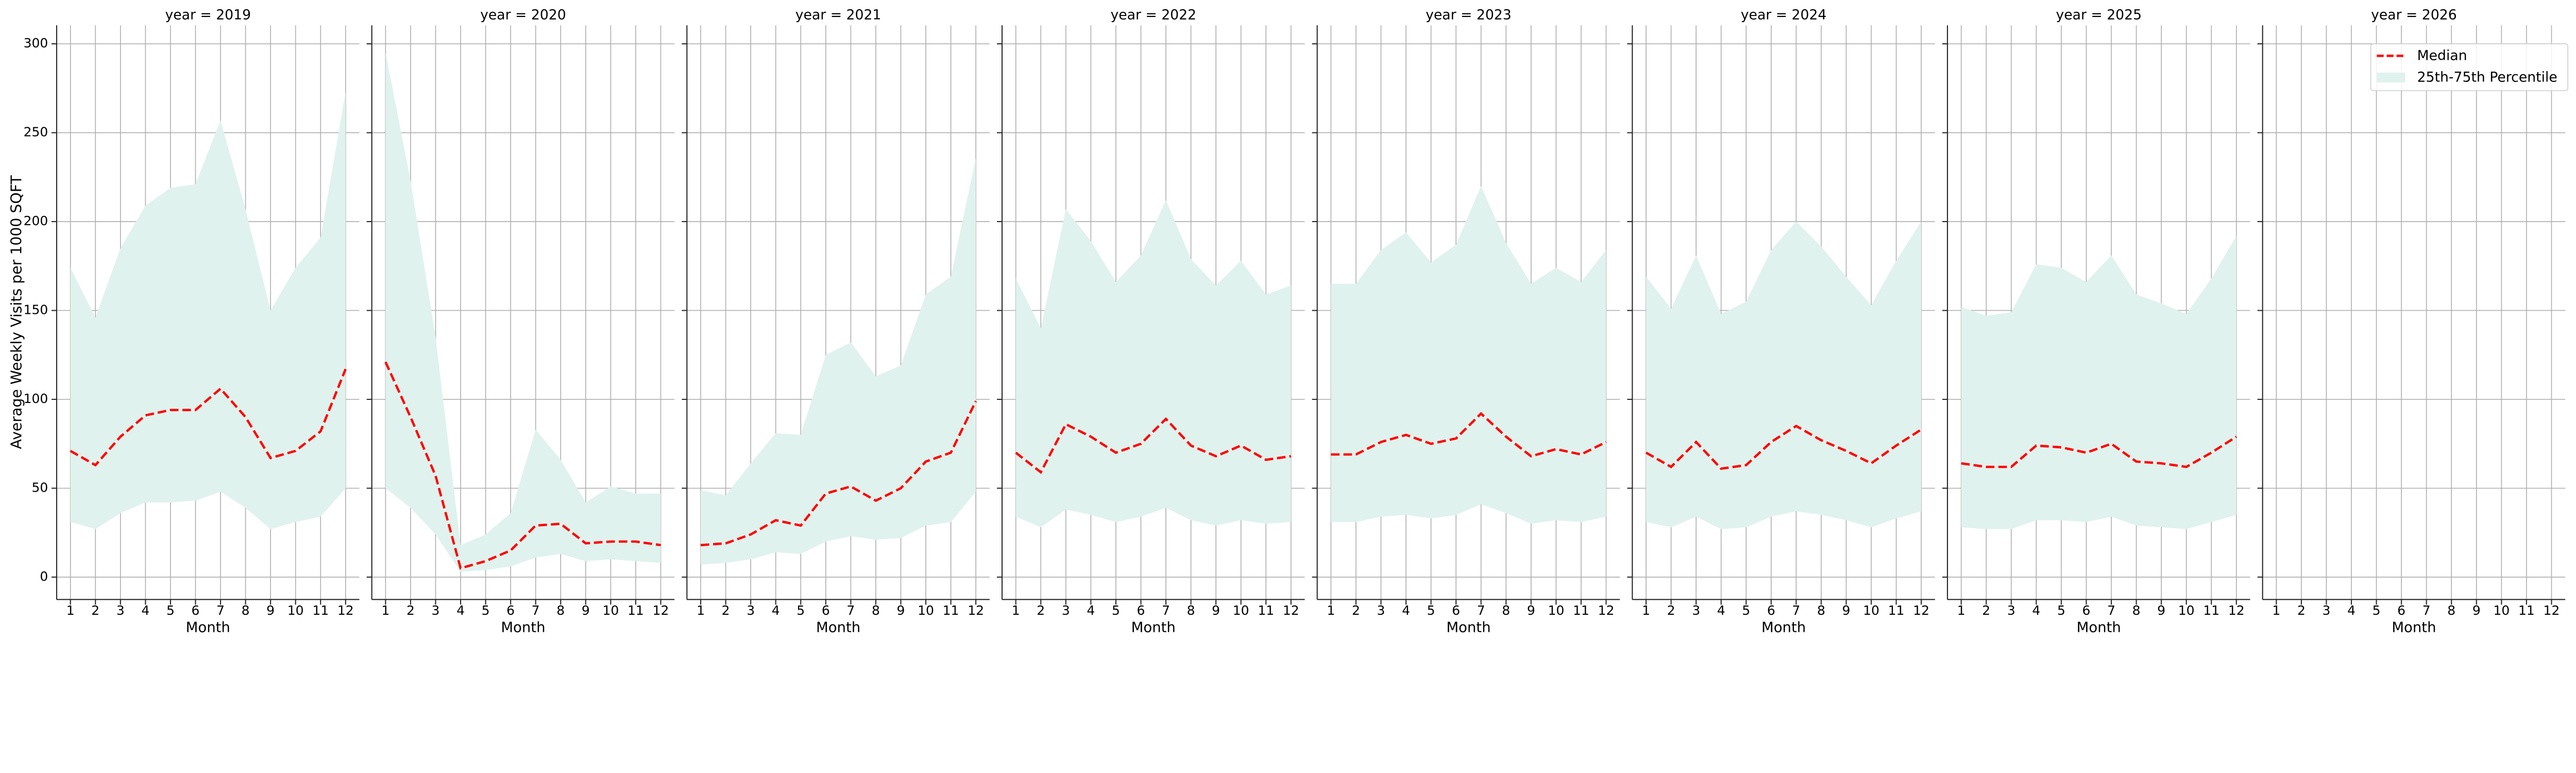 The width and height of the screenshot is (2576, 773). I want to click on y-tick-label: 50, so click(40, 487).